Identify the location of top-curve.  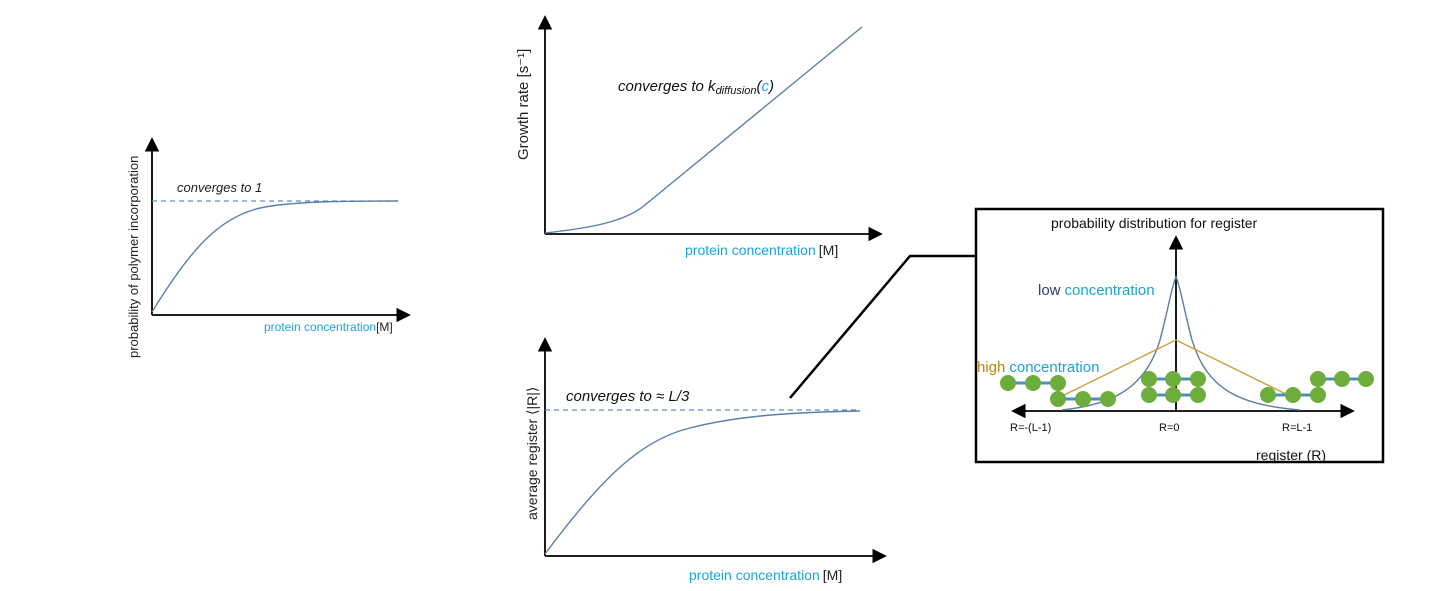
(703, 130).